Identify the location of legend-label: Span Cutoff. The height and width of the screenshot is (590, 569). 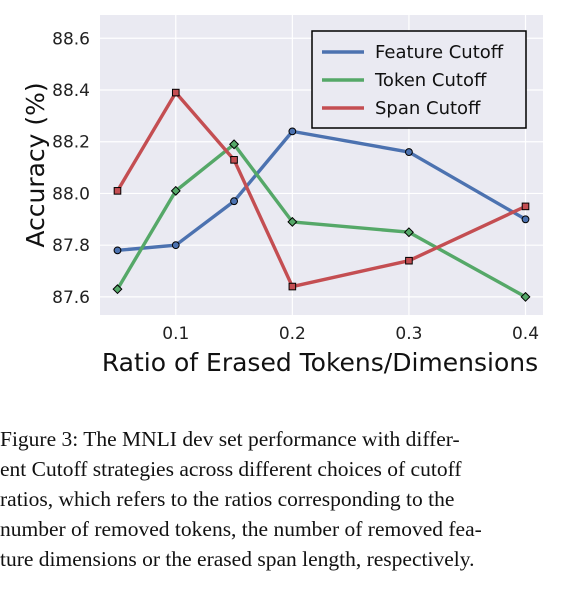
(428, 108).